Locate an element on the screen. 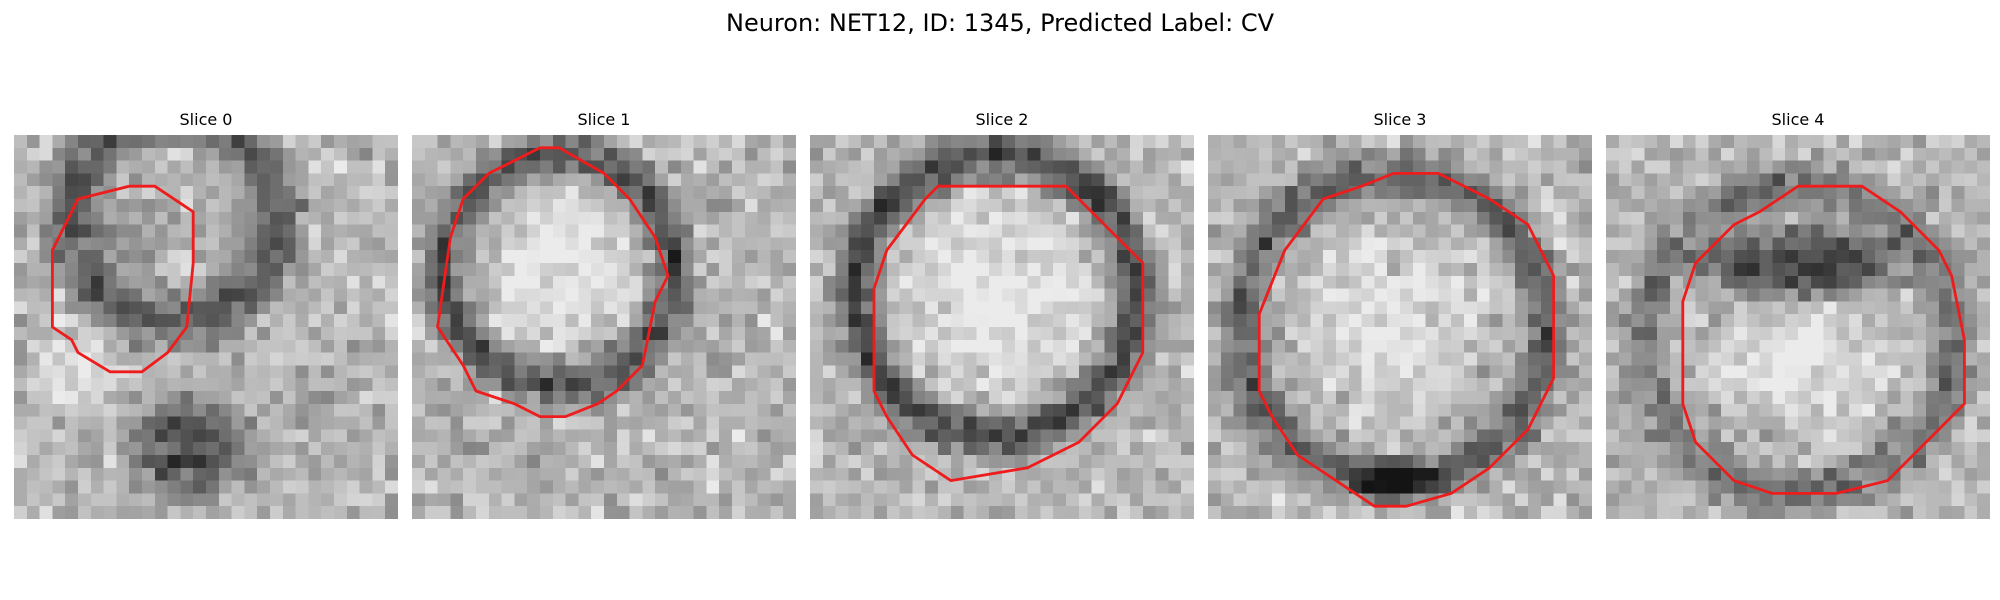  panel-title: Slice 0 is located at coordinates (206, 119).